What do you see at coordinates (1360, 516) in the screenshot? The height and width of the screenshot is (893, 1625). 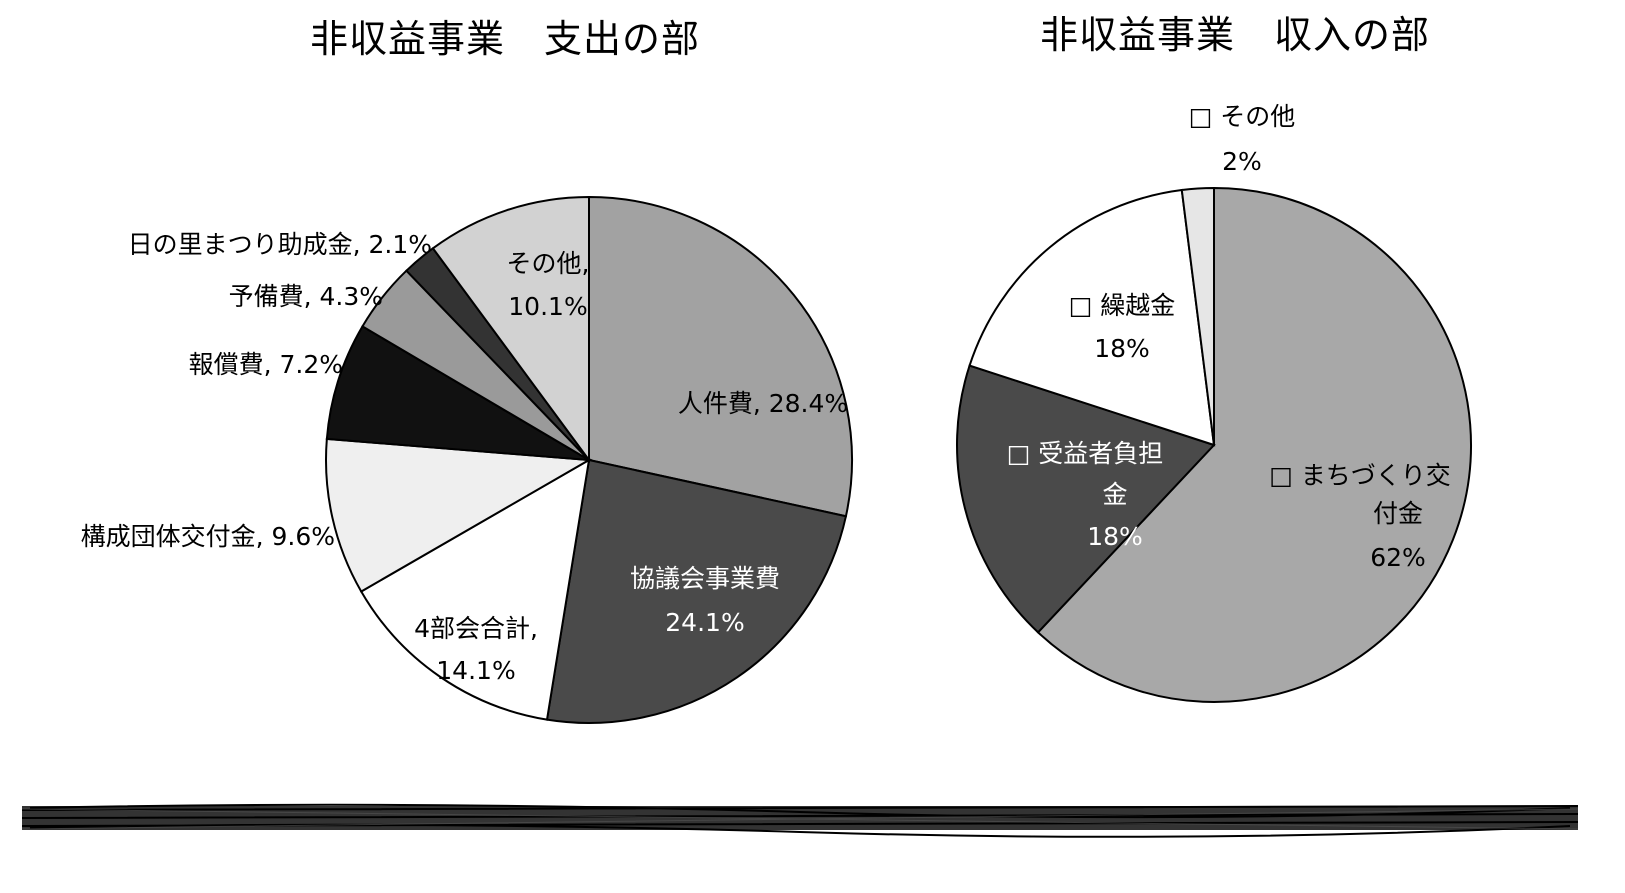 I see `label-machizukuri: □ まちづくり交 付金 62%` at bounding box center [1360, 516].